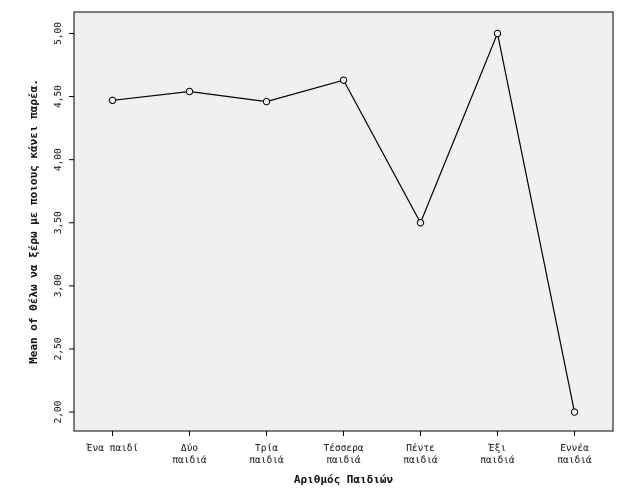 Image resolution: width=624 pixels, height=500 pixels. Describe the element at coordinates (58, 285) in the screenshot. I see `y-tick-label: 3,00` at that location.